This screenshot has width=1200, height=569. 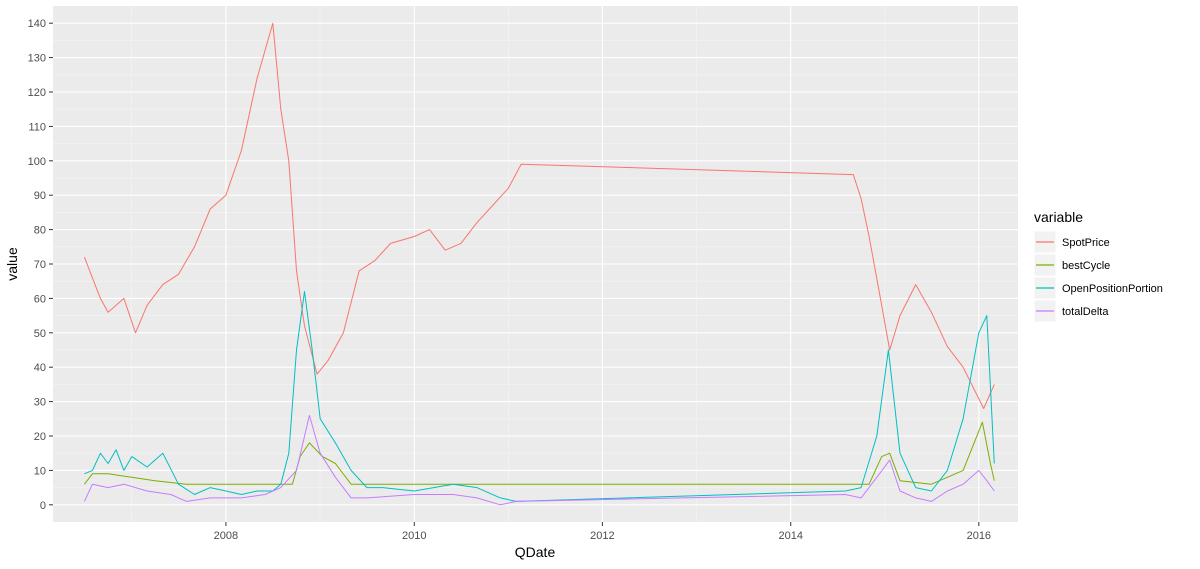 What do you see at coordinates (40, 471) in the screenshot?
I see `y-tick-label: 10` at bounding box center [40, 471].